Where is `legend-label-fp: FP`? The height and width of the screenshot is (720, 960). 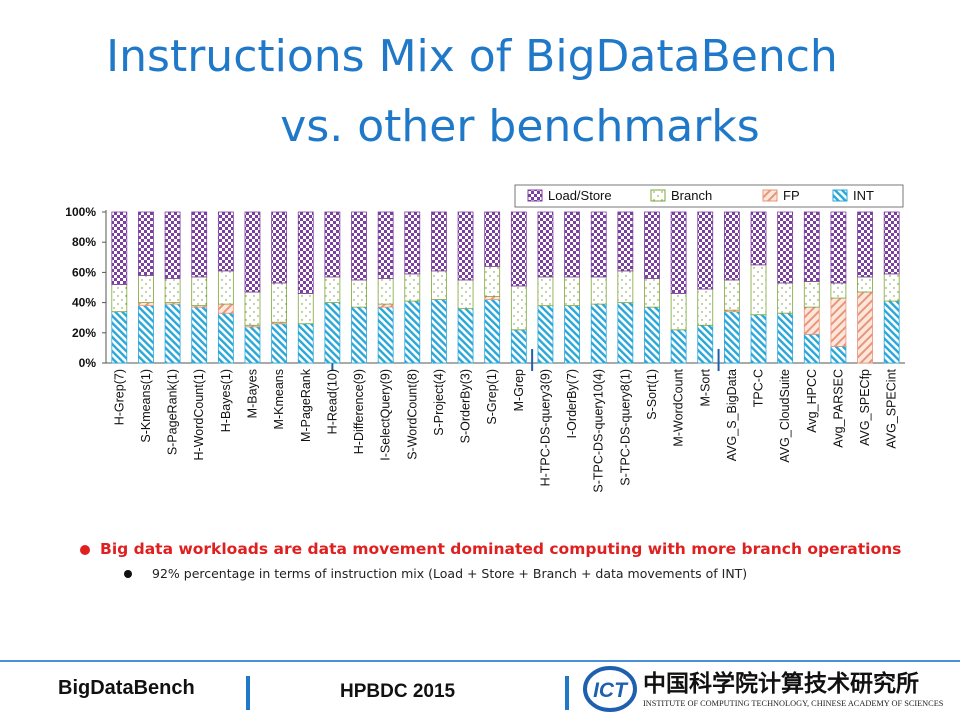
legend-label-fp: FP is located at coordinates (791, 195).